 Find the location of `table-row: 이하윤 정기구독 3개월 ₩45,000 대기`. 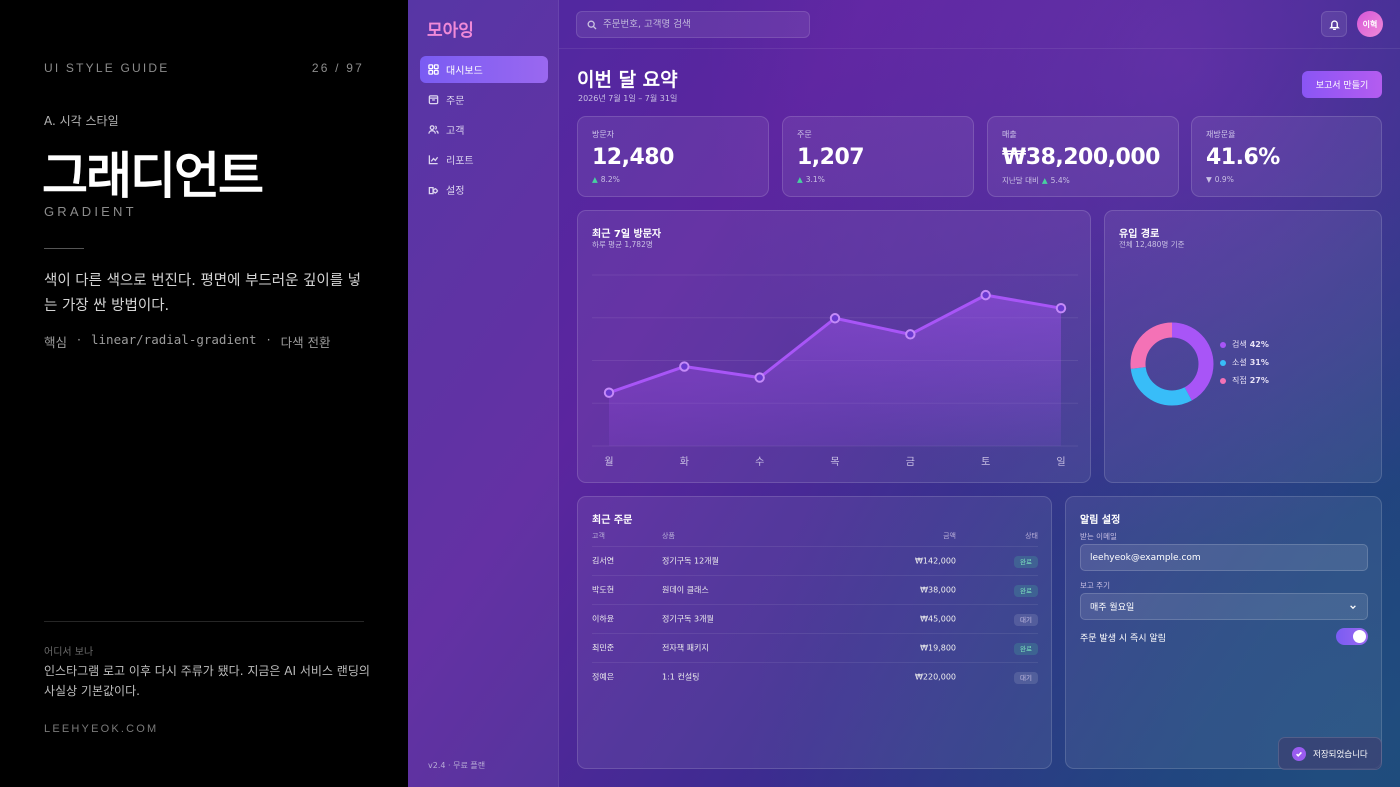

table-row: 이하윤 정기구독 3개월 ₩45,000 대기 is located at coordinates (815, 618).